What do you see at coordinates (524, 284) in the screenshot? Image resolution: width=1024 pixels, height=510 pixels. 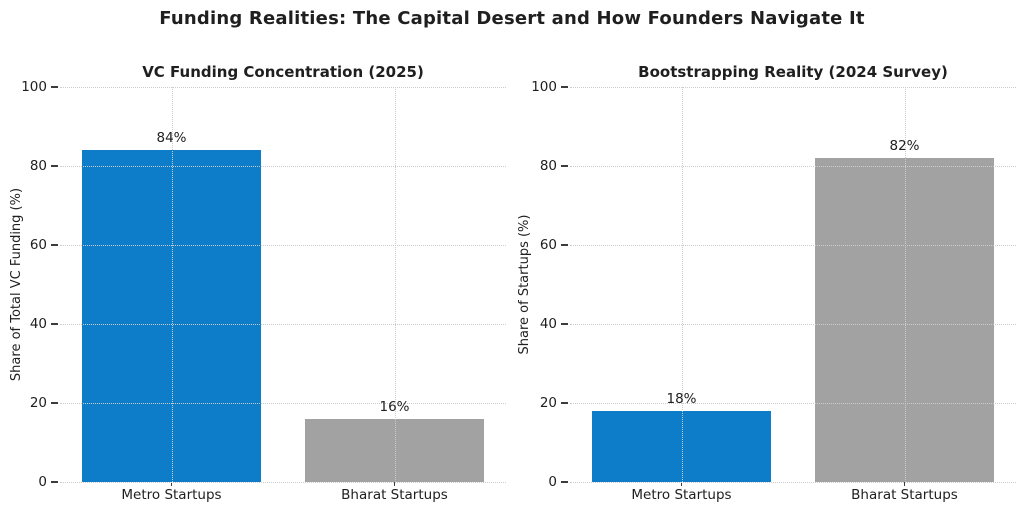 I see `right-y-axis-label: Share of Startups (%)` at bounding box center [524, 284].